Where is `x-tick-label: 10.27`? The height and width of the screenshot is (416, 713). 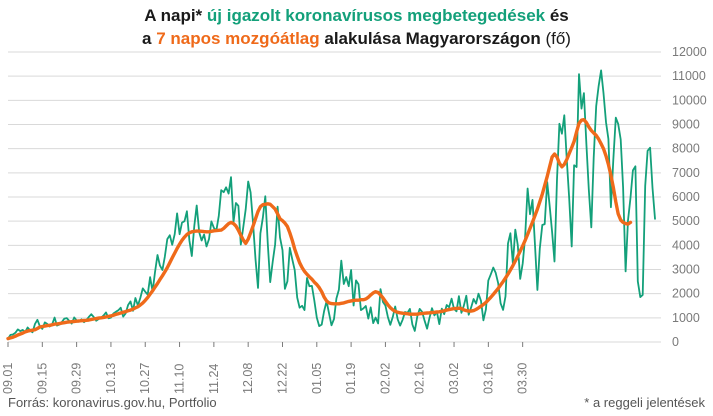
x-tick-label: 10.27 is located at coordinates (145, 378).